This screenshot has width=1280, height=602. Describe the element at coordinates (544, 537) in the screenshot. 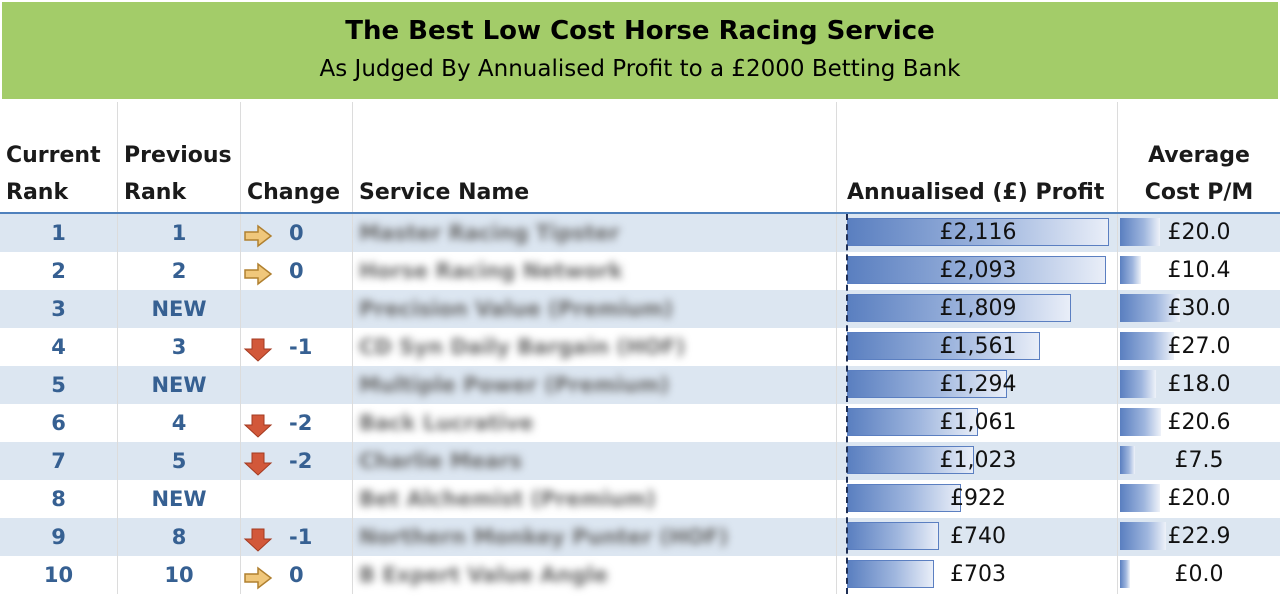

I see `service-name: Northern Monkey Punter (HOF)` at that location.